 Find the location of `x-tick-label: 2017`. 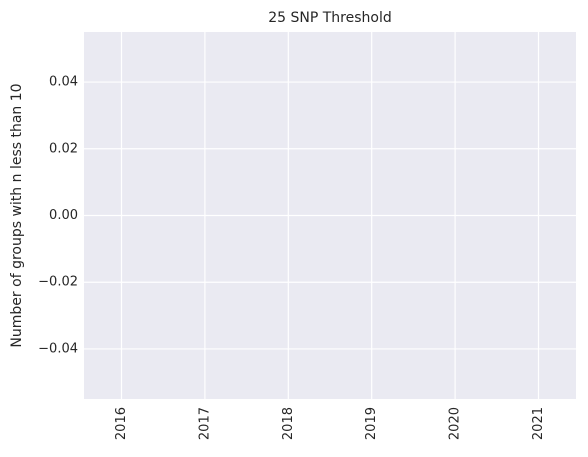

x-tick-label: 2017 is located at coordinates (204, 423).